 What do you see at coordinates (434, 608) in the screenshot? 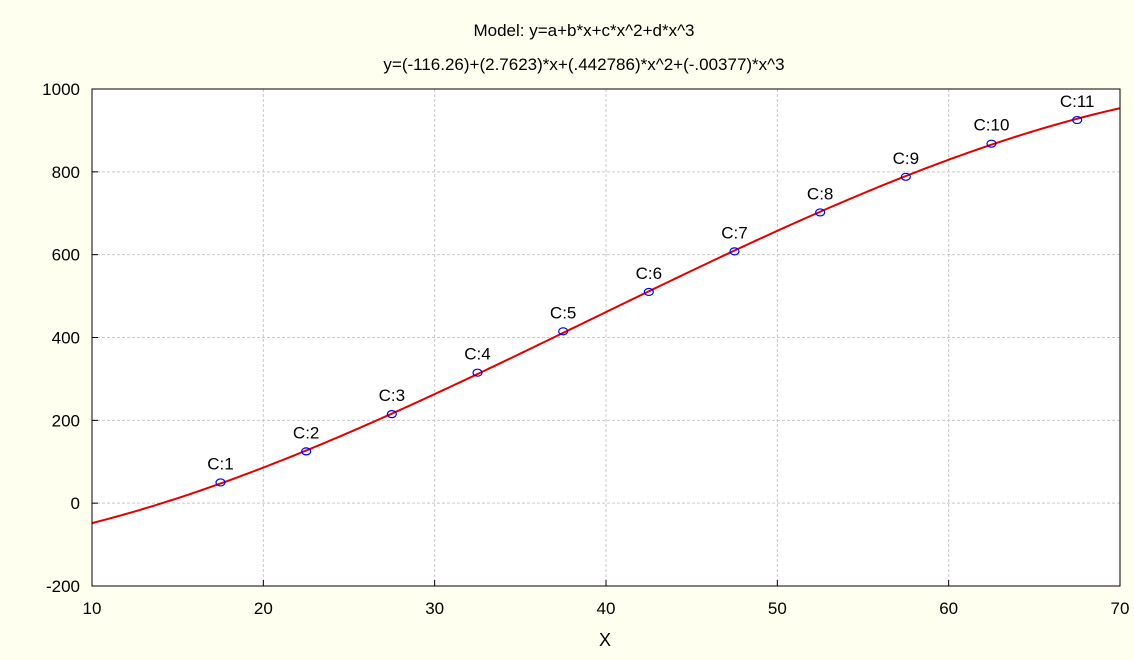
I see `x-tick-label: 30` at bounding box center [434, 608].